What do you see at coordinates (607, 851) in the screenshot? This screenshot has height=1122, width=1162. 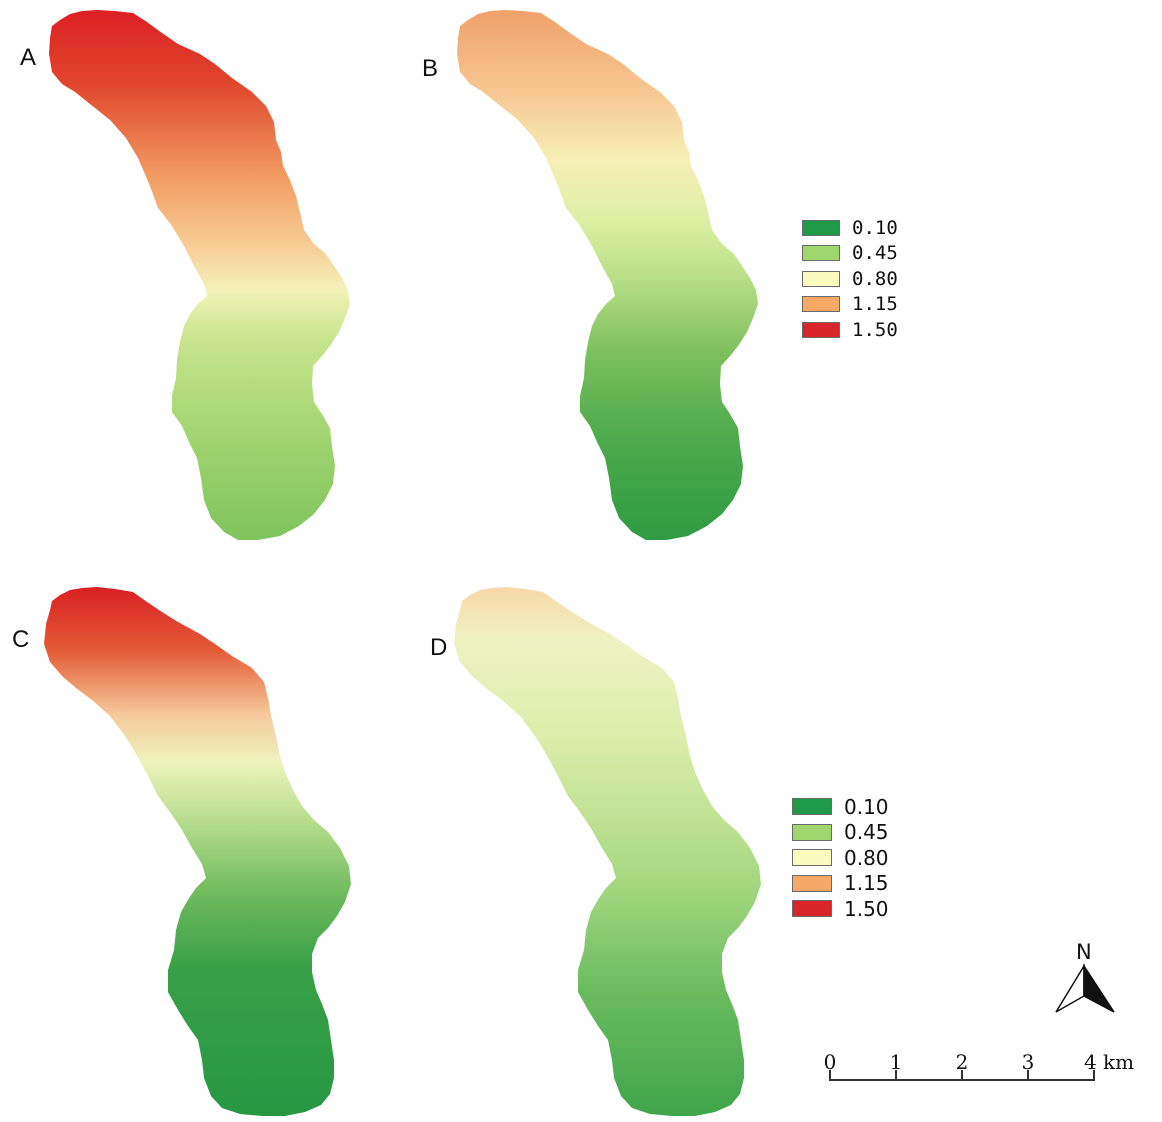 I see `map-panel-d` at bounding box center [607, 851].